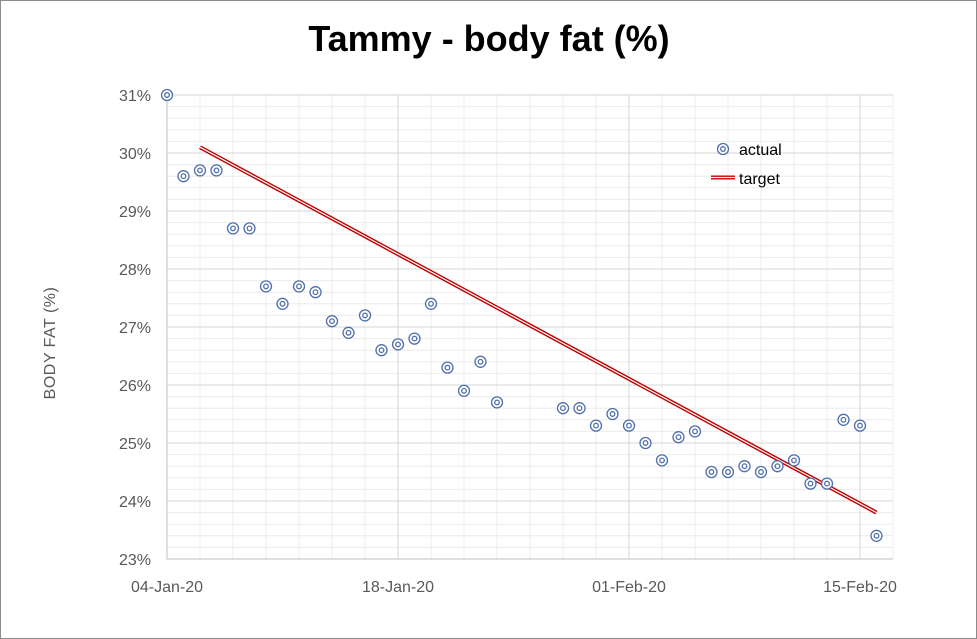 The height and width of the screenshot is (639, 977). What do you see at coordinates (135, 270) in the screenshot?
I see `y-tick-label: 28%` at bounding box center [135, 270].